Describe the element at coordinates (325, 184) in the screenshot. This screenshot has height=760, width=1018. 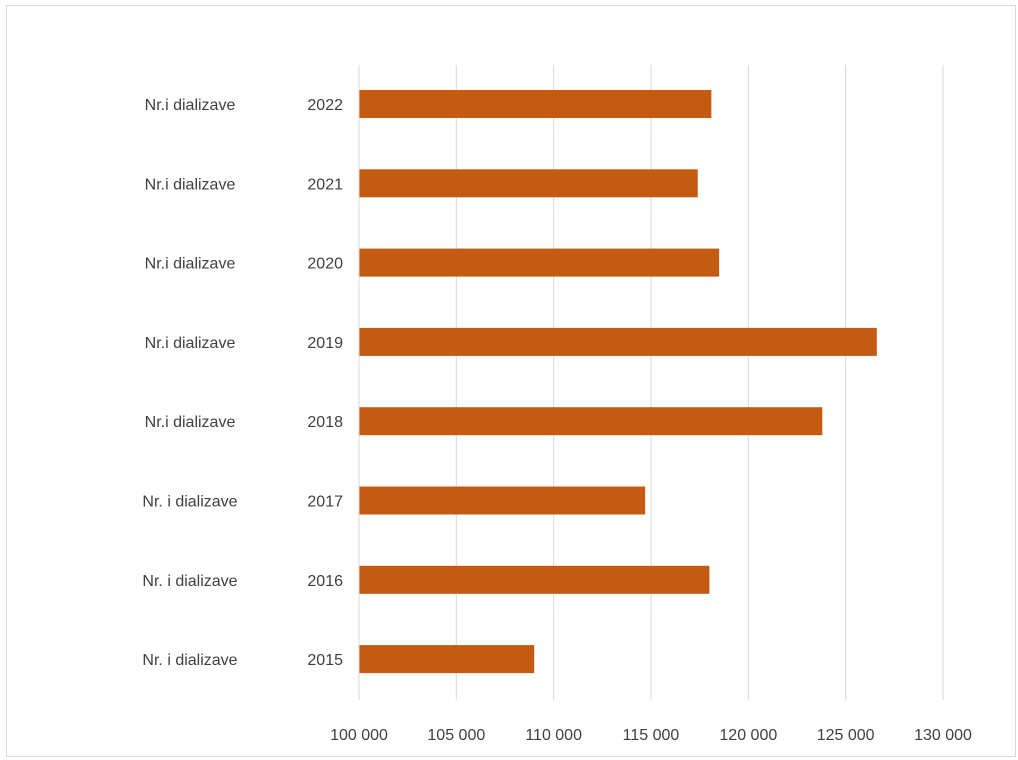
I see `category-year-label: 2021` at that location.